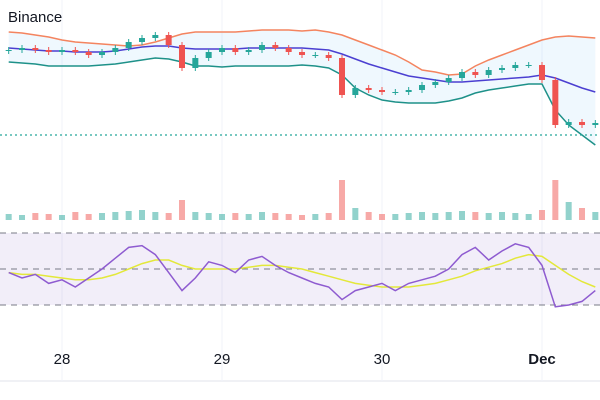  What do you see at coordinates (382, 359) in the screenshot?
I see `x-tick-label: 30` at bounding box center [382, 359].